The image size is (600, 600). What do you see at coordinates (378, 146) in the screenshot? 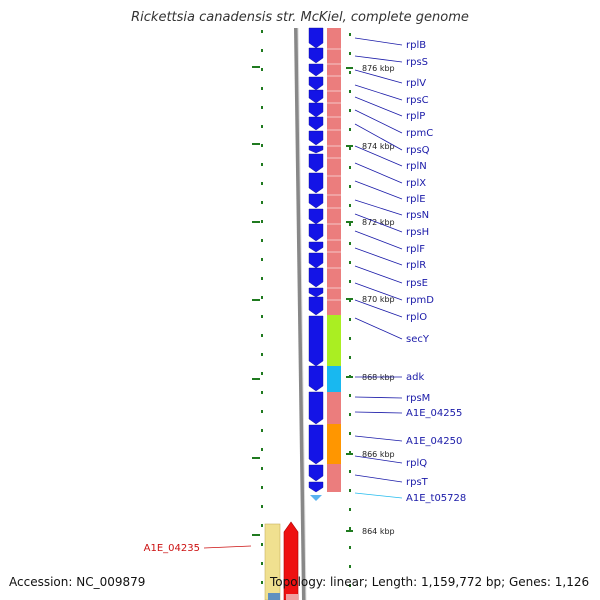
I see `scale-label: 874 kbp` at bounding box center [378, 146].